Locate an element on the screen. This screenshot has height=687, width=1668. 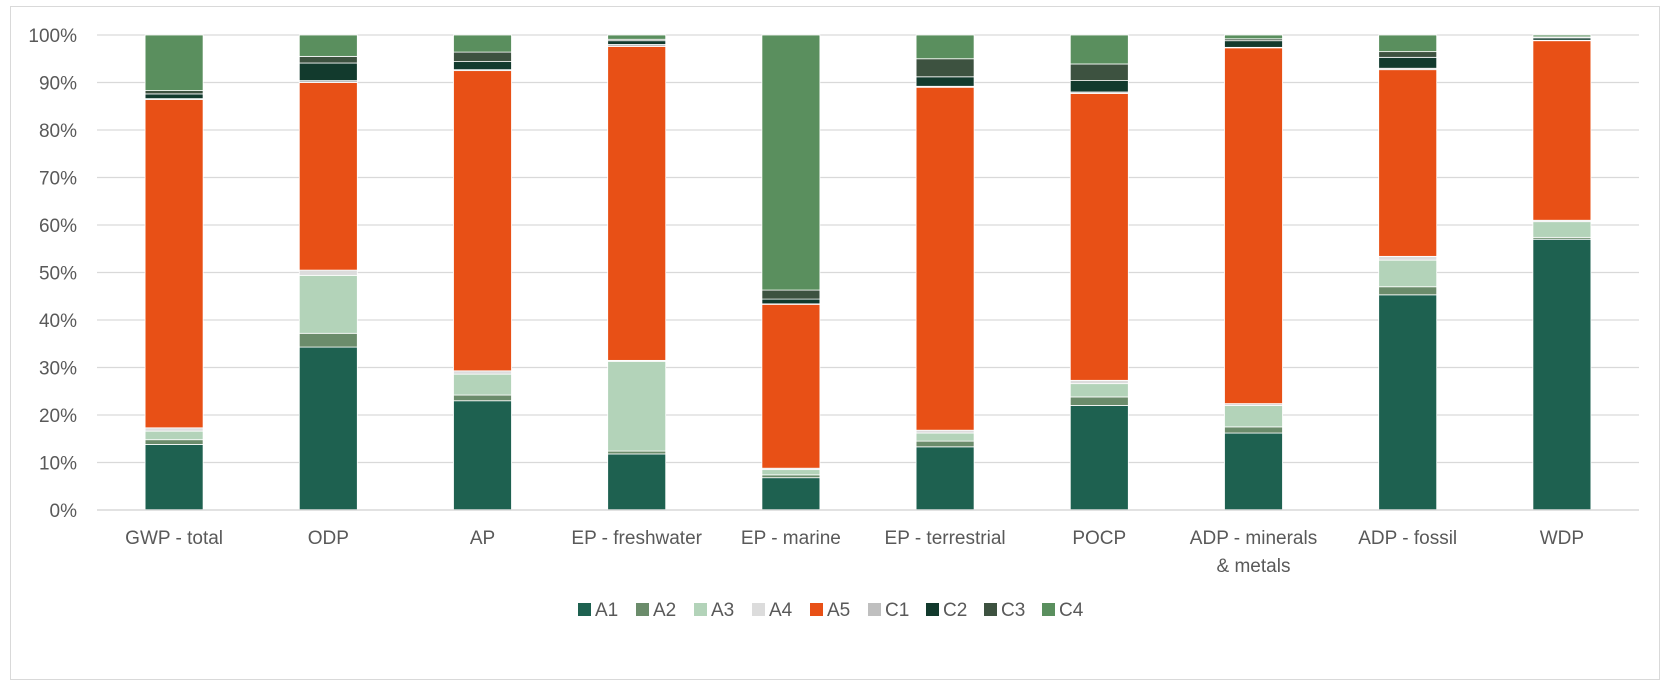
legend-label: C2 is located at coordinates (955, 610).